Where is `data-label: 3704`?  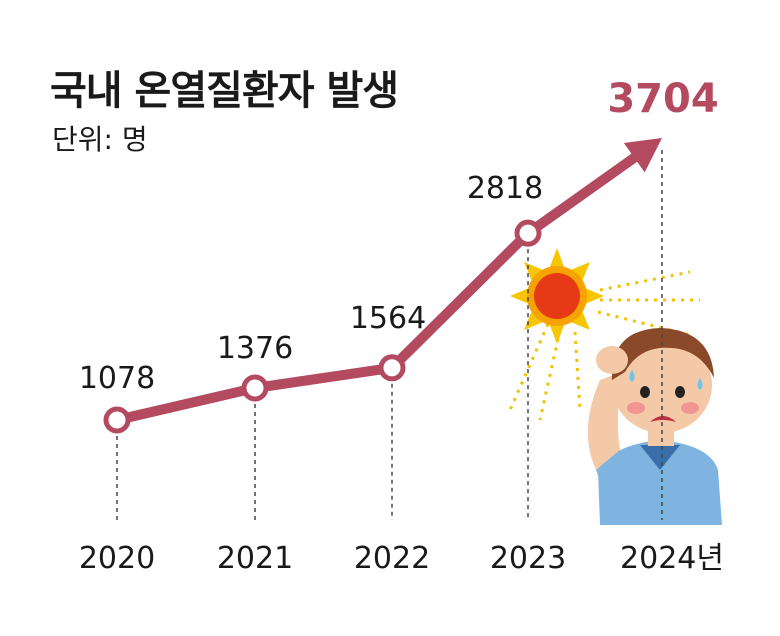
data-label: 3704 is located at coordinates (662, 99).